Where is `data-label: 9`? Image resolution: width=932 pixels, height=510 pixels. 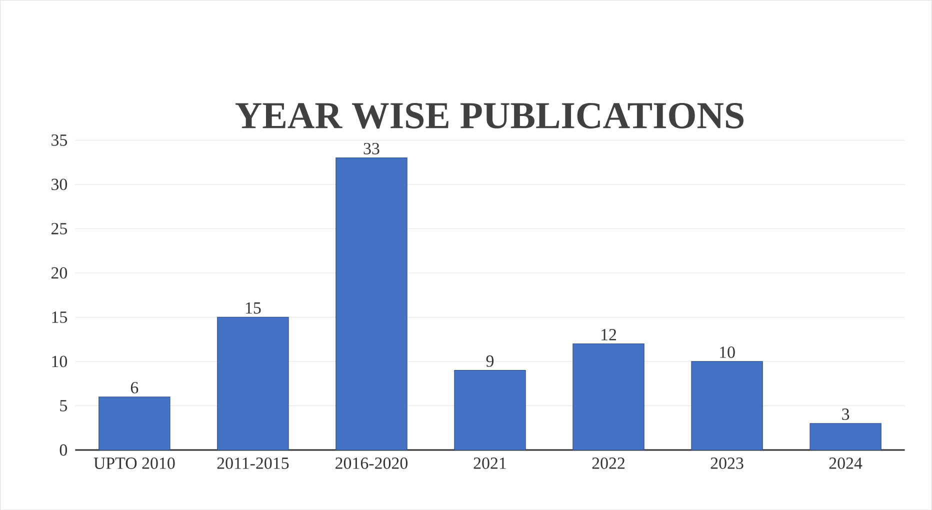
data-label: 9 is located at coordinates (490, 361).